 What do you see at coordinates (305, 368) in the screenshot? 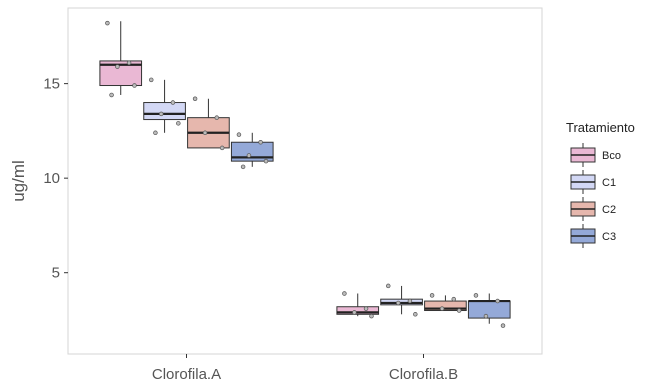
I see `x-axis: Clorofila.A Clorofila.B` at bounding box center [305, 368].